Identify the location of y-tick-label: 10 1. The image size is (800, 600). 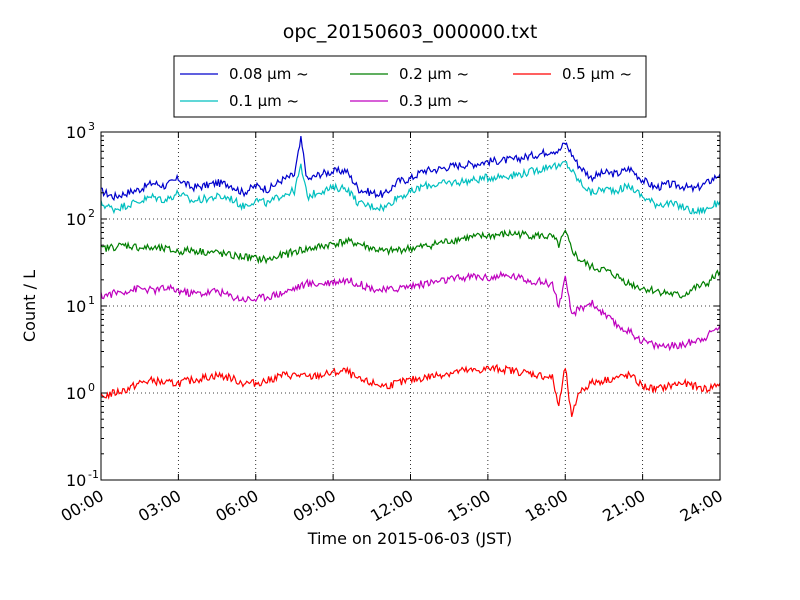
(80, 305).